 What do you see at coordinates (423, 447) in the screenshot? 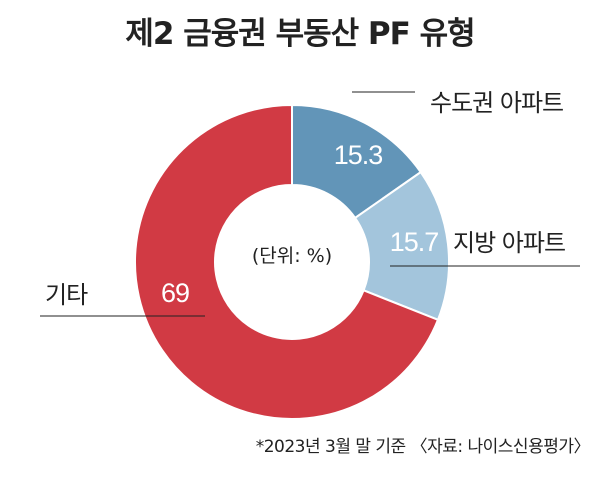
I see `footnote: *2023년 3월 말 기준 〈자료: 나이스신용평가〉` at bounding box center [423, 447].